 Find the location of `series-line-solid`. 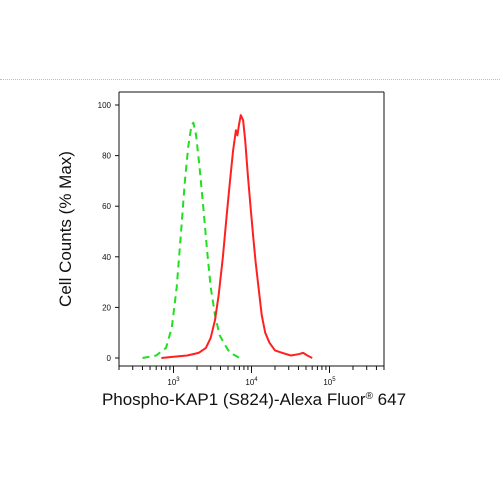

series-line-solid is located at coordinates (237, 236).